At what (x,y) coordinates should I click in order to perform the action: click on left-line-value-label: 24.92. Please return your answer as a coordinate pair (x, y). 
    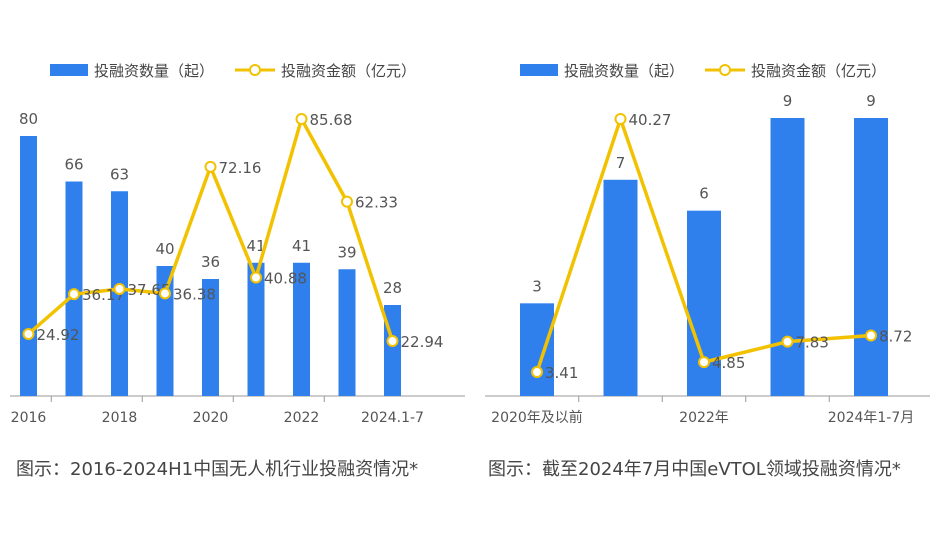
    Looking at the image, I should click on (58, 335).